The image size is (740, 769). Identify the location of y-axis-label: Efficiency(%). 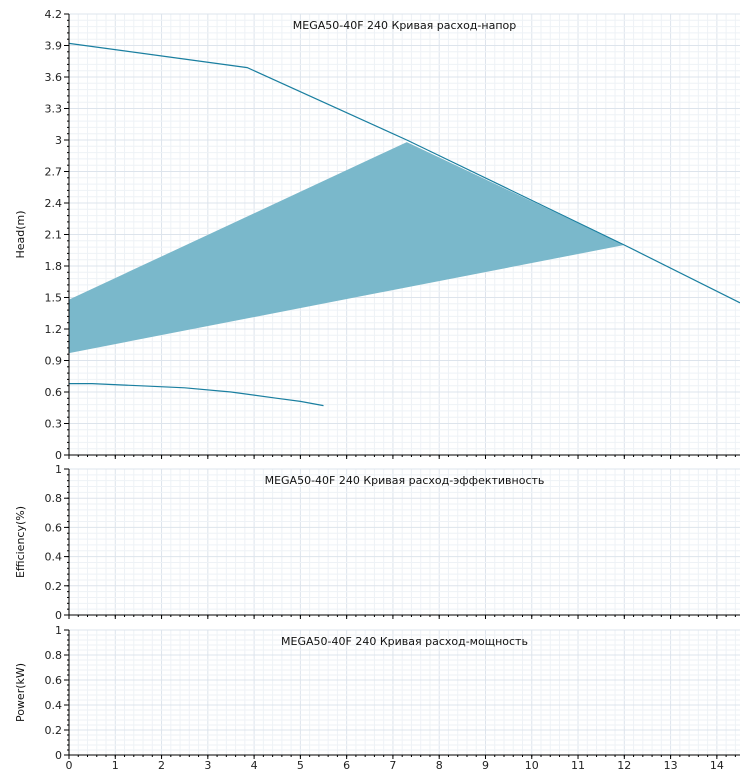
(20, 542).